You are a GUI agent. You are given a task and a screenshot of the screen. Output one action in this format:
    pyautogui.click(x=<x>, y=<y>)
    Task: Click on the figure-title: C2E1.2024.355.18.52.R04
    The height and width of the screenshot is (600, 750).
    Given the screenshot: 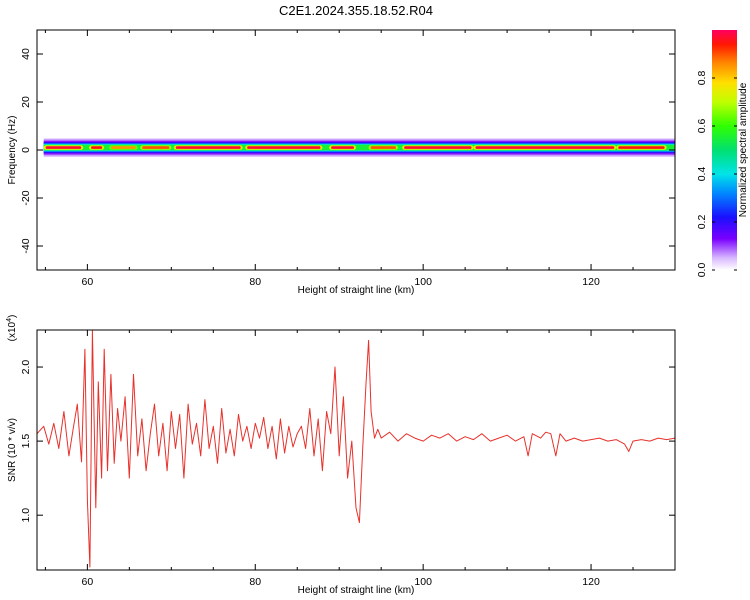 What is the action you would take?
    pyautogui.click(x=356, y=10)
    